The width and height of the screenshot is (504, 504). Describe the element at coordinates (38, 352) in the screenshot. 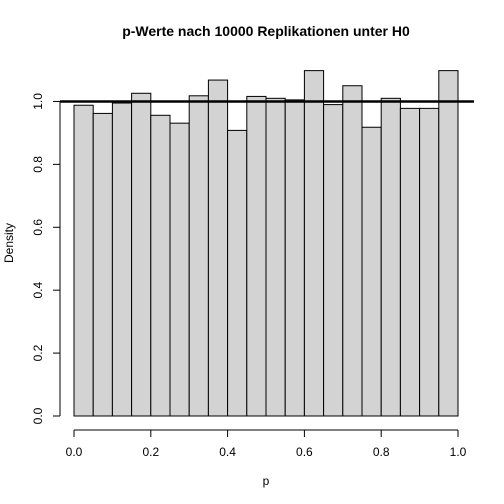

I see `y-tick-label: 0.2` at that location.